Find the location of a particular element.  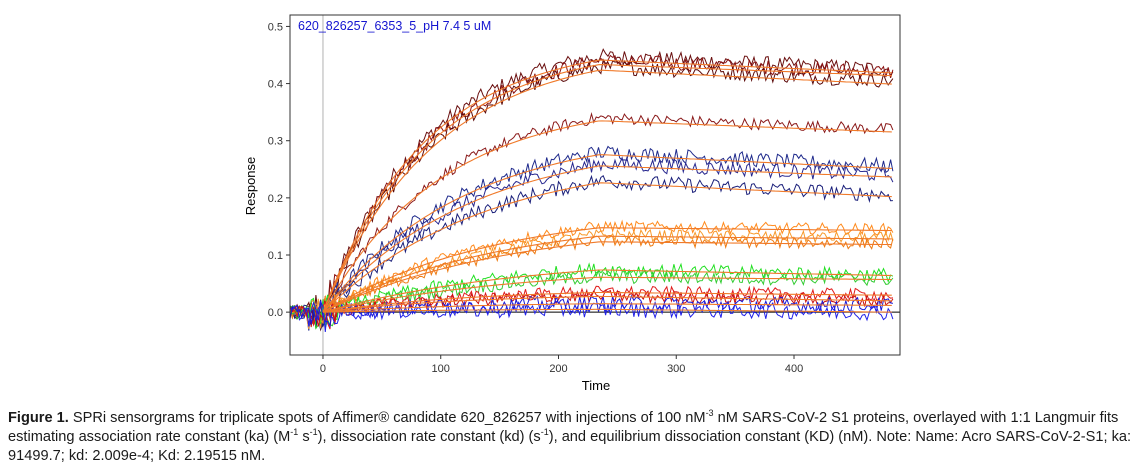

y-tick-label: 0.4 is located at coordinates (275, 85).